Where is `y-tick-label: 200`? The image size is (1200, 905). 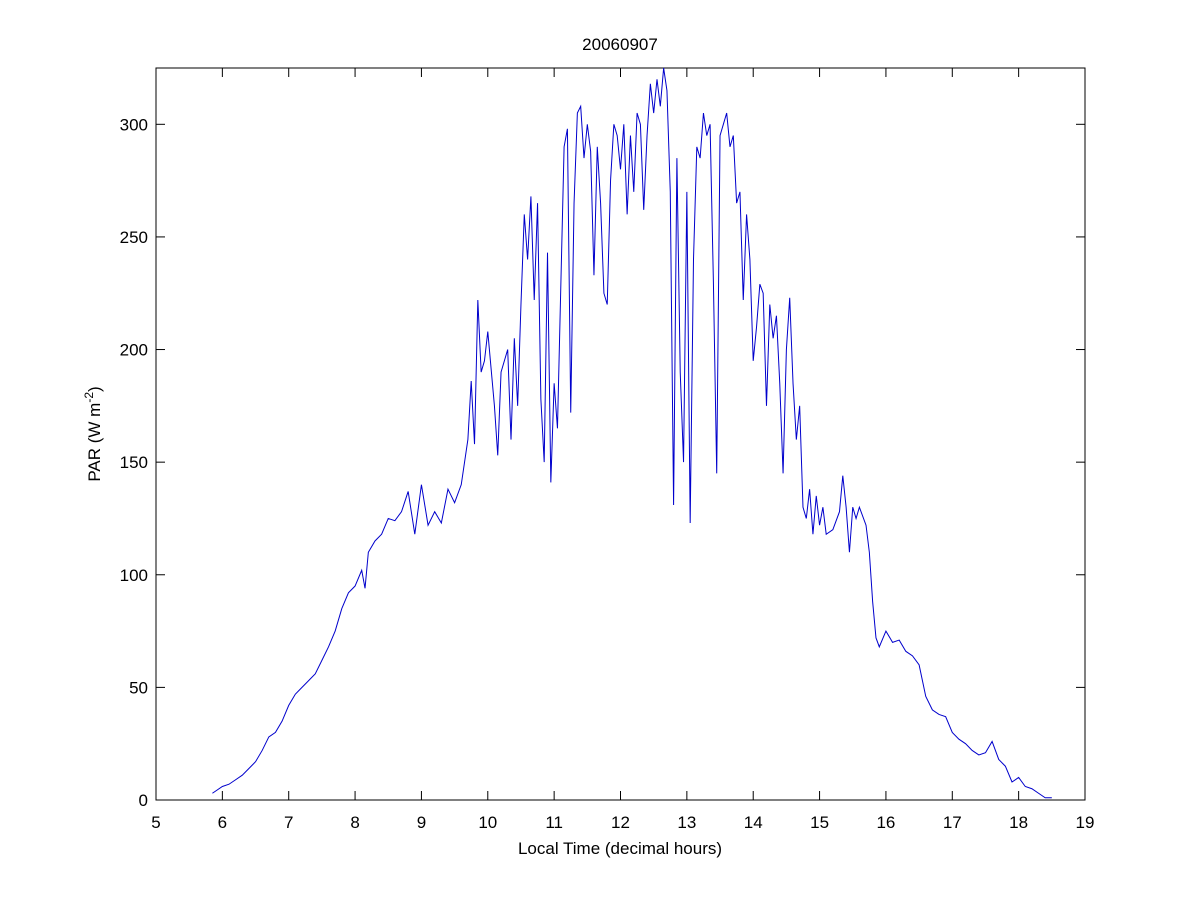 y-tick-label: 200 is located at coordinates (134, 350).